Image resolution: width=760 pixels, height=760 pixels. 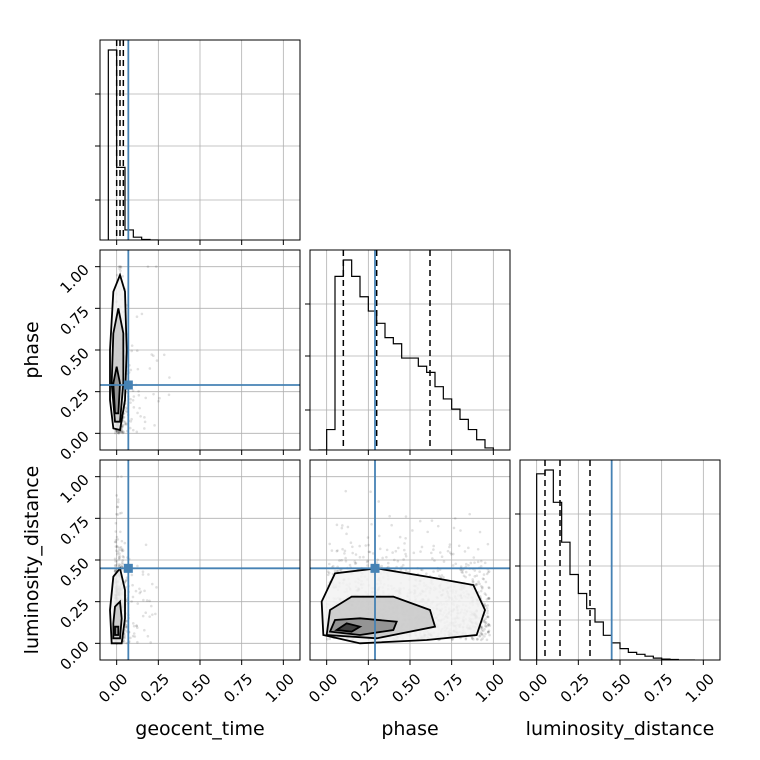 I want to click on y-tick-label: 0.50, so click(x=74, y=362).